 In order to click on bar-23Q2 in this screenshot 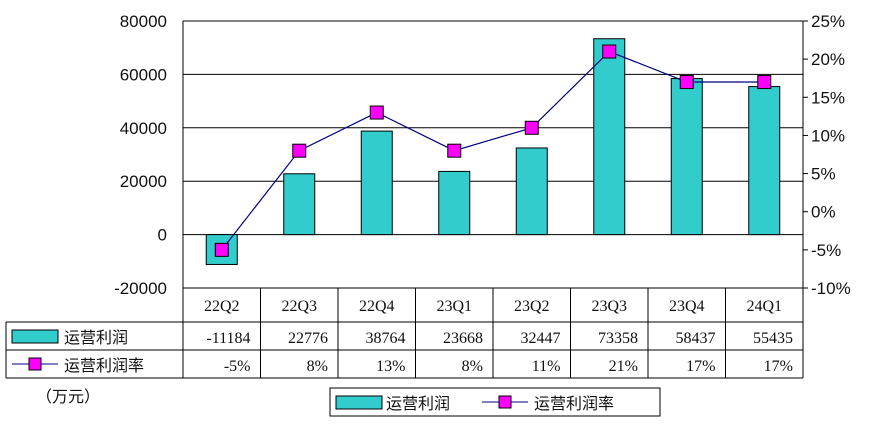, I will do `click(531, 191)`.